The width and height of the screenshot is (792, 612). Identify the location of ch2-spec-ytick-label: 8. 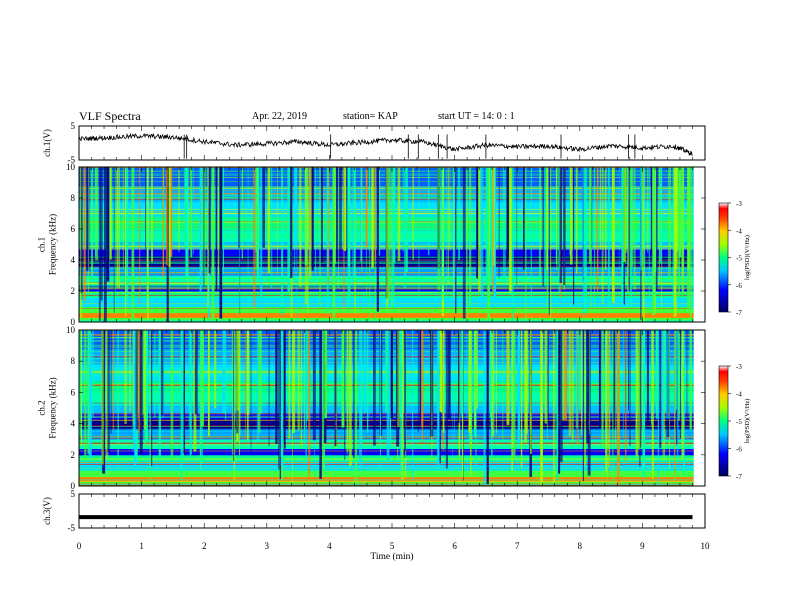
(73, 361).